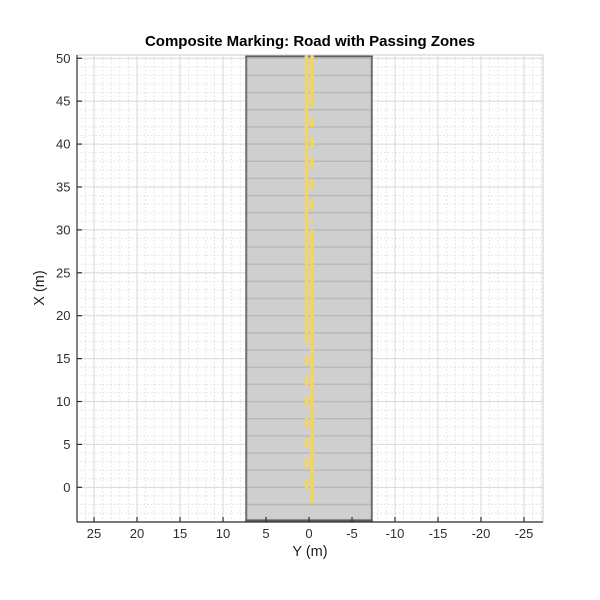 This screenshot has width=600, height=600. Describe the element at coordinates (63, 58) in the screenshot. I see `y-tick-label: 50` at that location.